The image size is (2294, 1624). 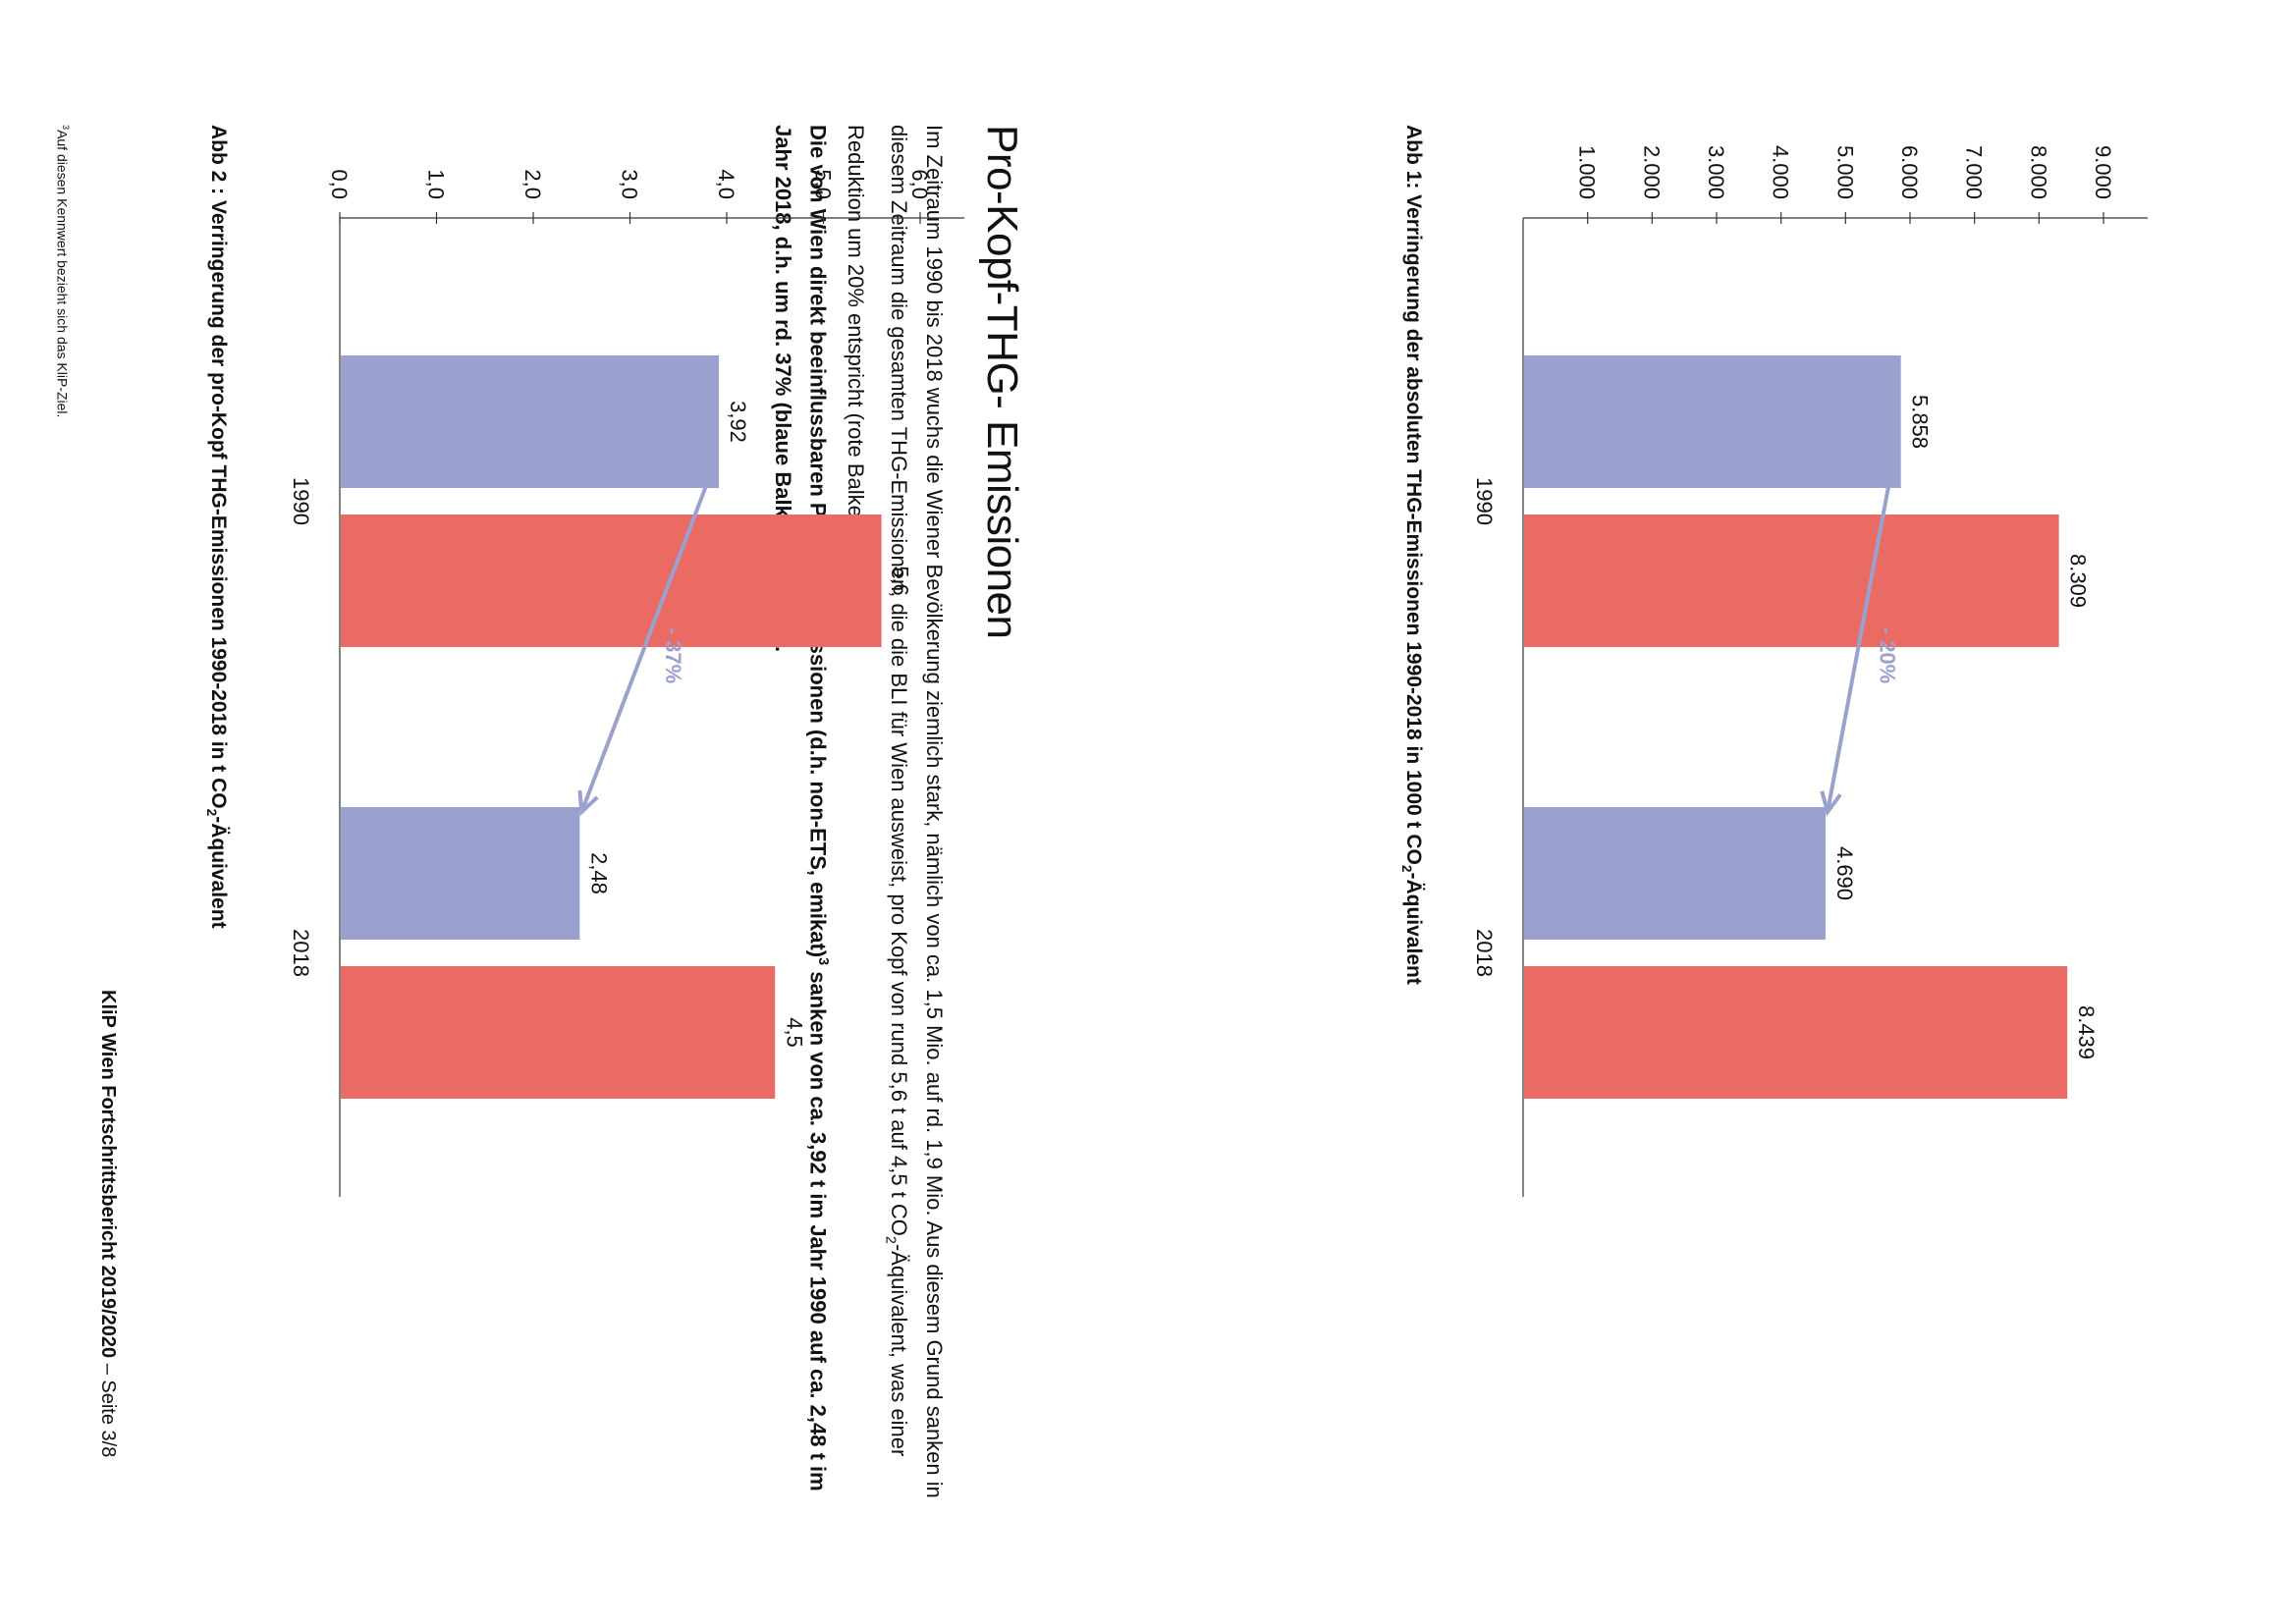 I want to click on paragraph-1-sub: 2, so click(x=890, y=1239).